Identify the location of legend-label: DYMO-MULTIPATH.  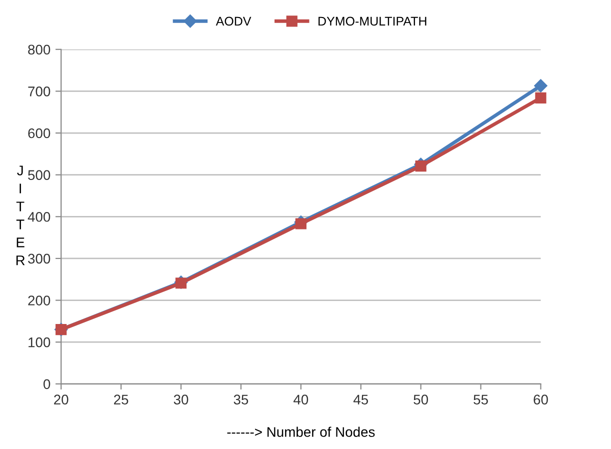
(372, 21).